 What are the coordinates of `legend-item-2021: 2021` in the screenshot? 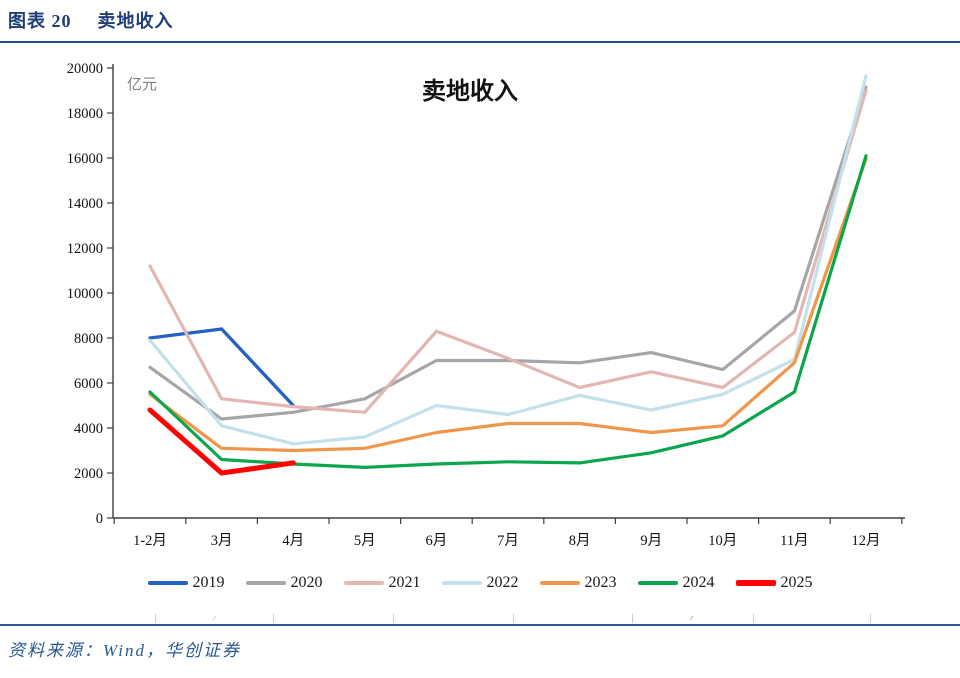 It's located at (382, 583).